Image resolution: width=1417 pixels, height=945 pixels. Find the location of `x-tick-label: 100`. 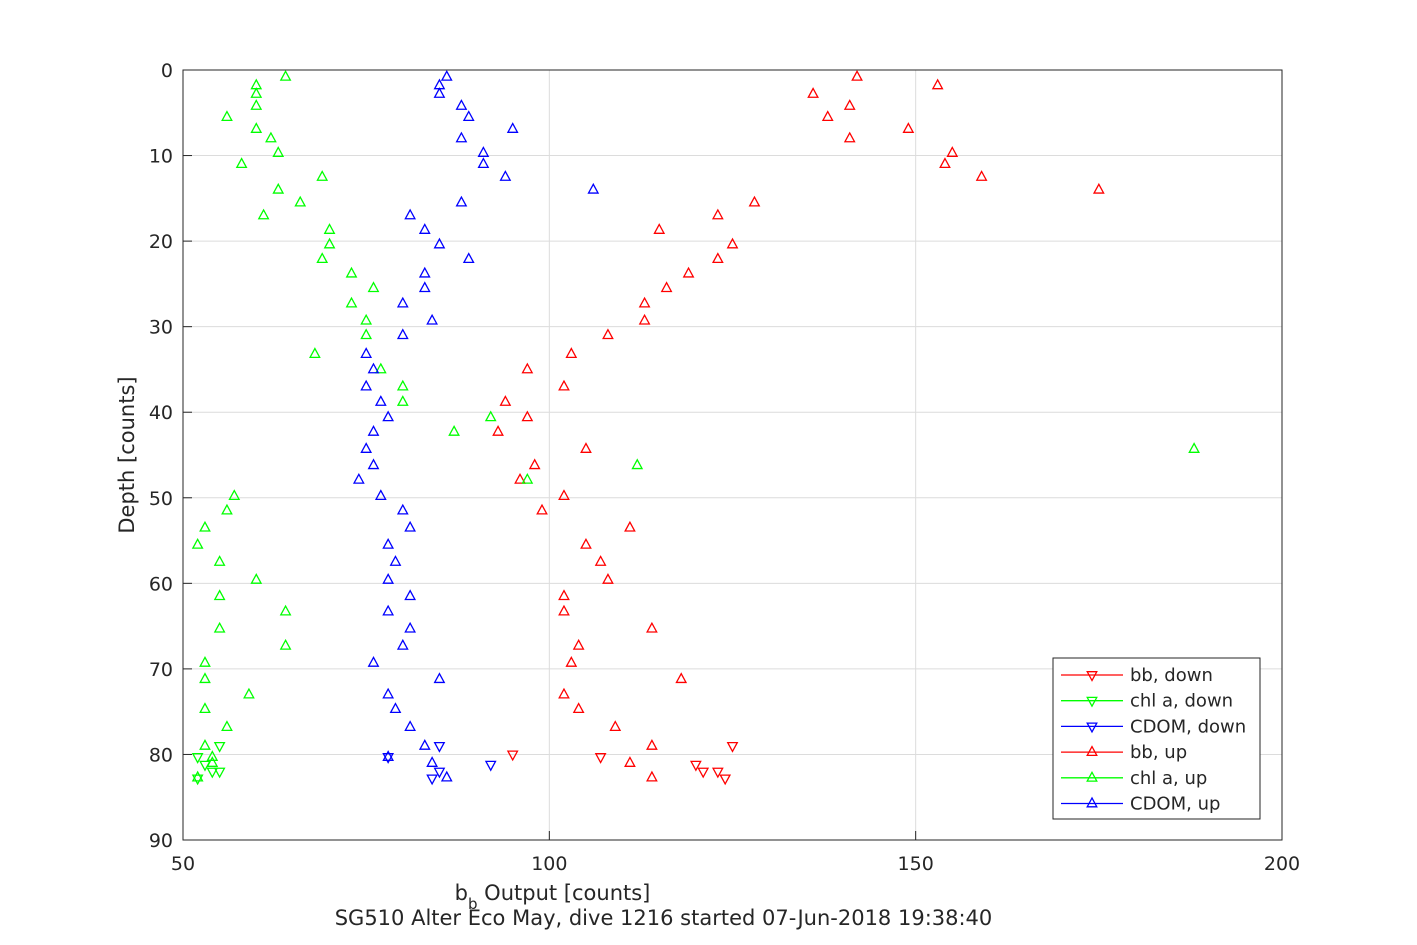

x-tick-label: 100 is located at coordinates (549, 864).